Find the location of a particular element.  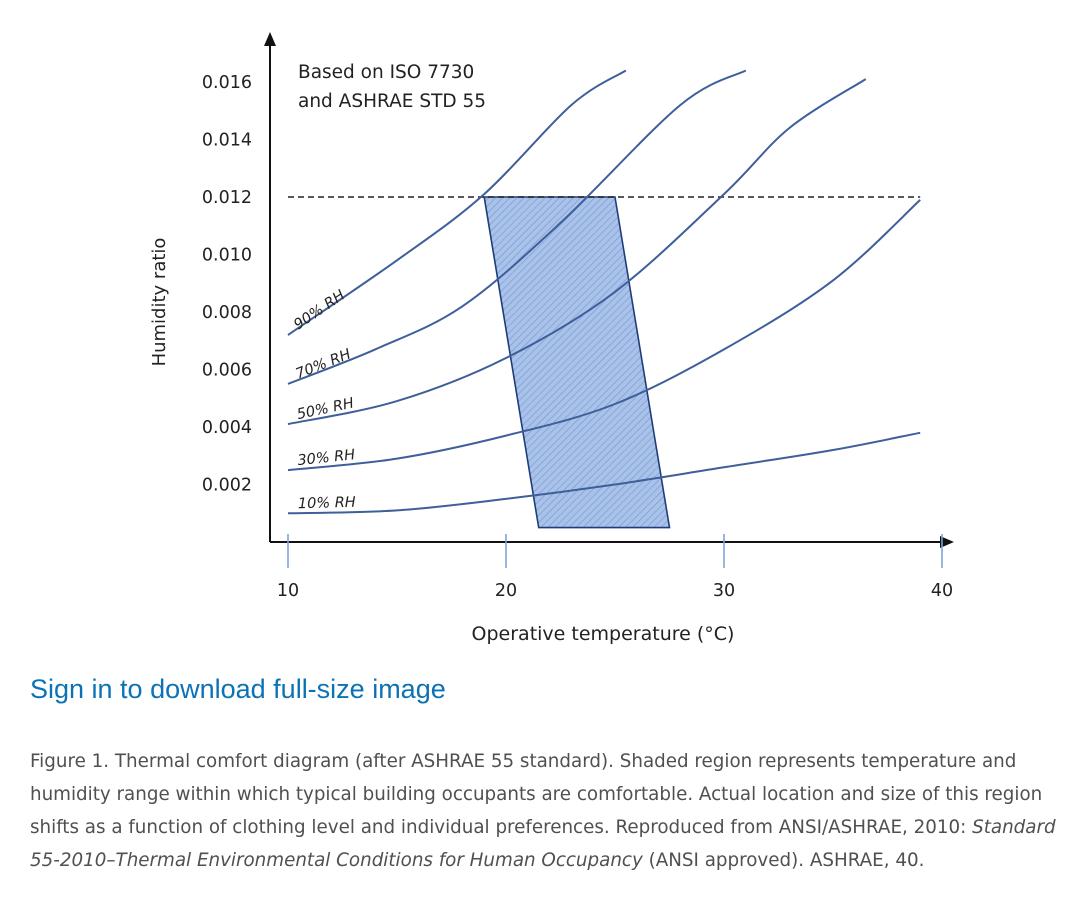

x-tick-label: 30 is located at coordinates (724, 591).